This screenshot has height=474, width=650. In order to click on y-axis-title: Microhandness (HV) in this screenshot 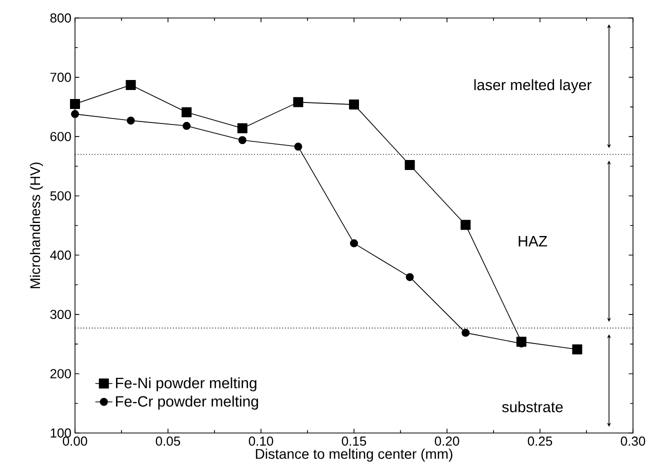, I will do `click(36, 225)`.